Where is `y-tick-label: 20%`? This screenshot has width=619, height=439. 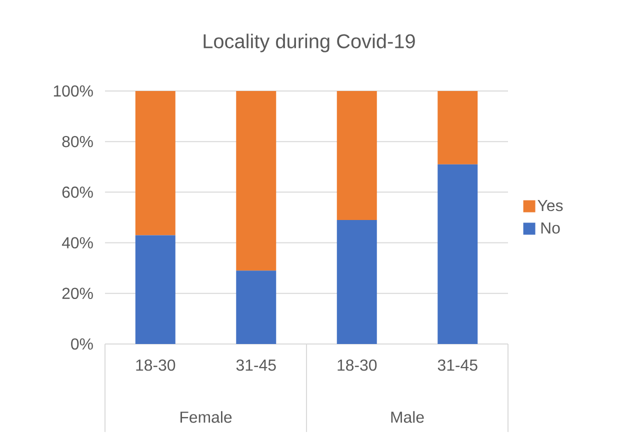
y-tick-label: 20% is located at coordinates (77, 294).